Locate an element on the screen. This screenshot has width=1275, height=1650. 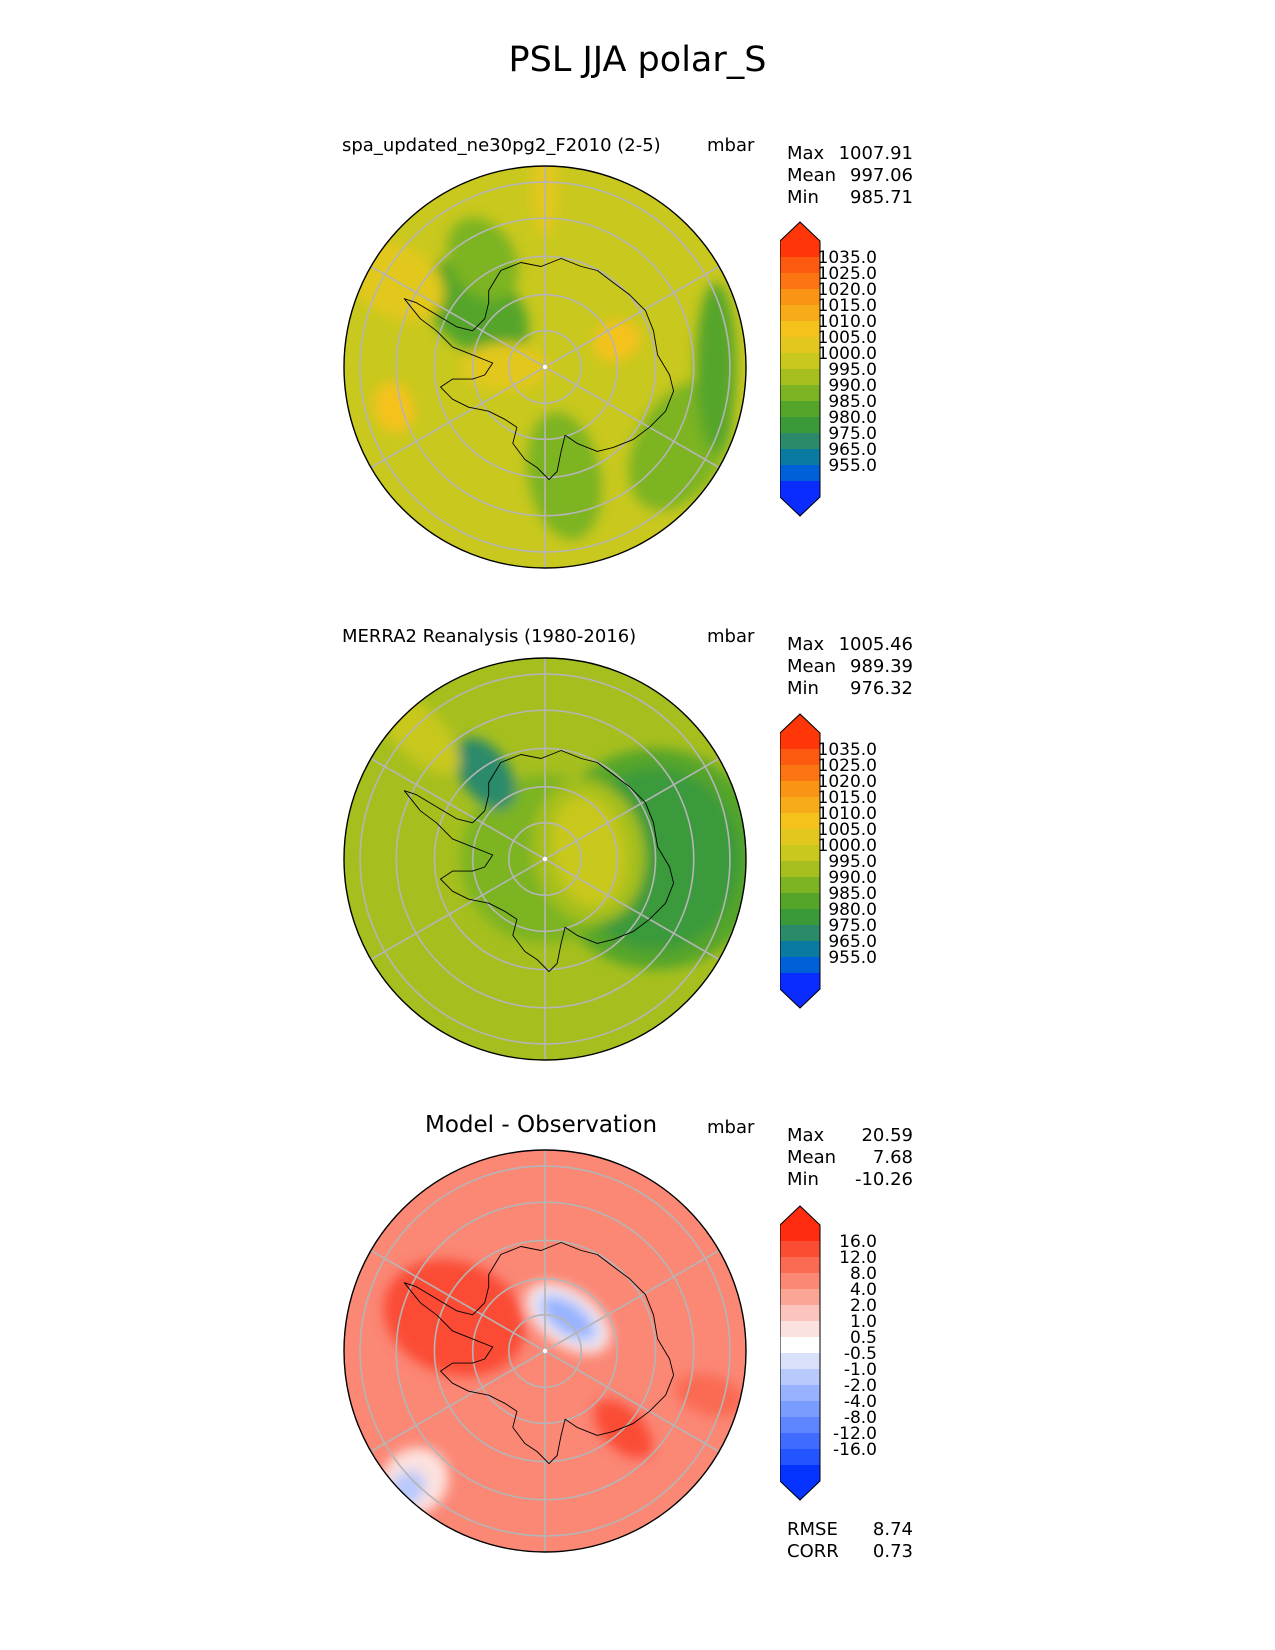
colorbar-tick-label: 955.0 is located at coordinates (852, 958).